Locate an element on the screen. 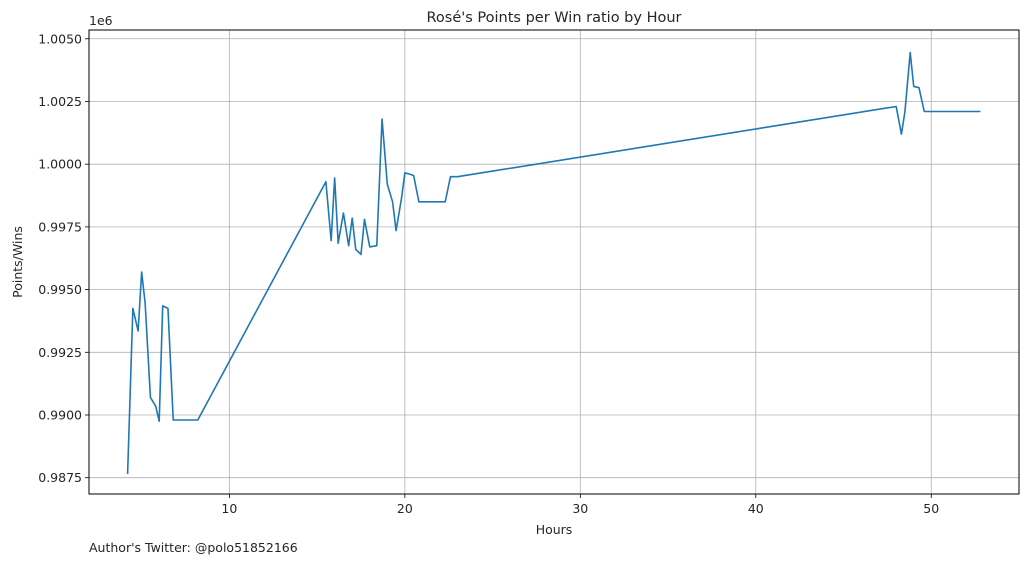 Image resolution: width=1028 pixels, height=563 pixels. y-tick-label: 1.0025 is located at coordinates (60, 101).